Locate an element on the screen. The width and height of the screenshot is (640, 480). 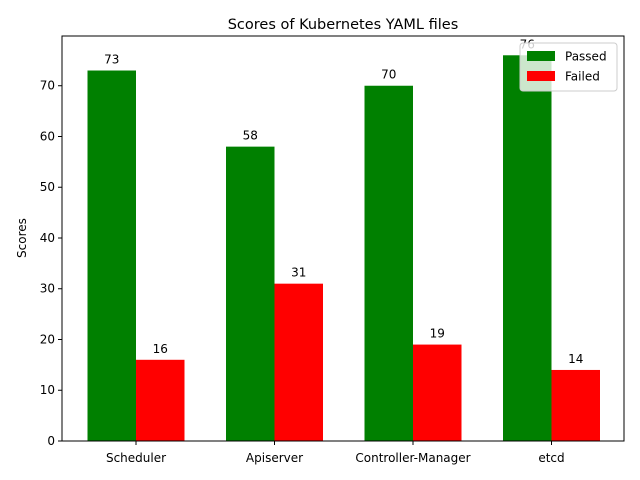
x-tick-label: Scheduler is located at coordinates (136, 458).